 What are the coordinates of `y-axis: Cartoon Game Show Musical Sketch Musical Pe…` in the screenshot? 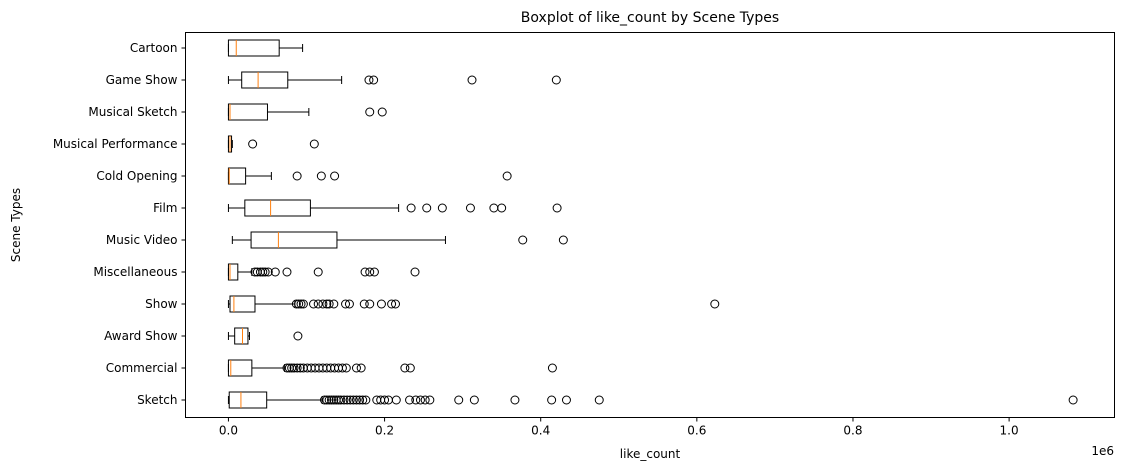 It's located at (119, 224).